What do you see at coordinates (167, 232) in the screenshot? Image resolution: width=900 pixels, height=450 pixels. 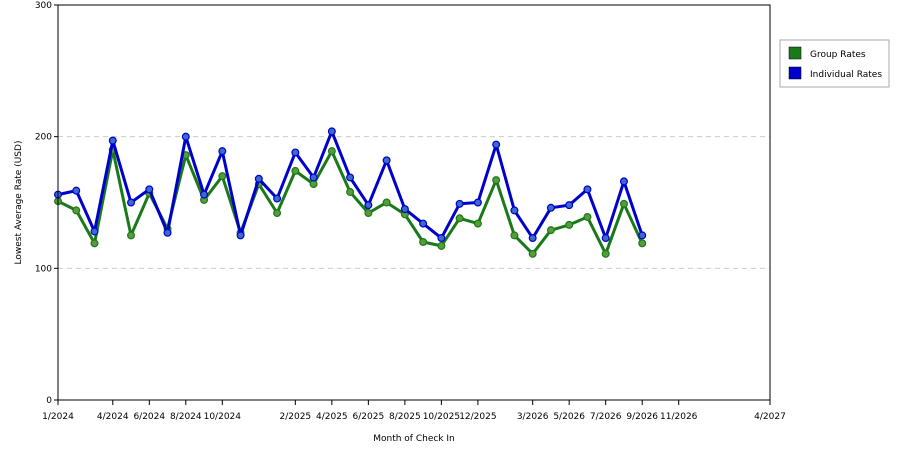 I see `data-point-individual-rates-7-2024` at bounding box center [167, 232].